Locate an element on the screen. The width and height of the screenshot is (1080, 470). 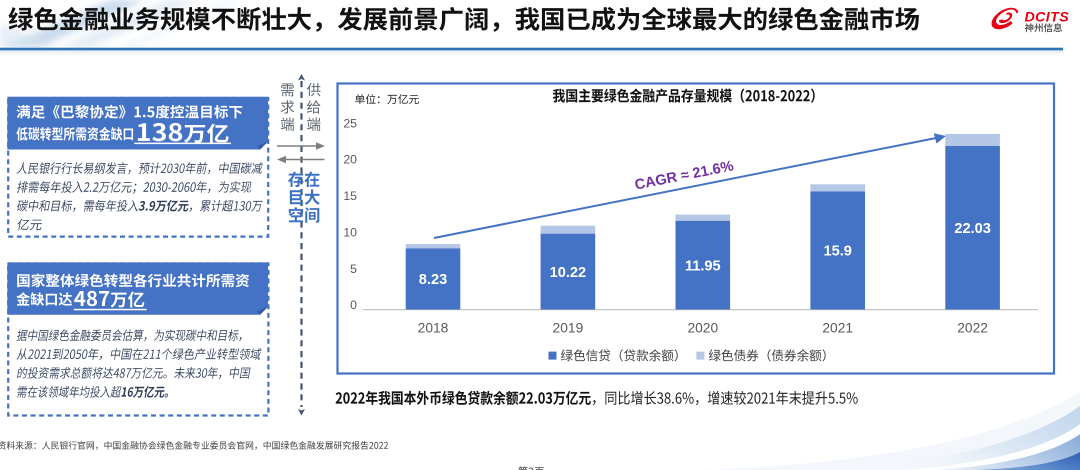
svg-text: 0 is located at coordinates (353, 305).